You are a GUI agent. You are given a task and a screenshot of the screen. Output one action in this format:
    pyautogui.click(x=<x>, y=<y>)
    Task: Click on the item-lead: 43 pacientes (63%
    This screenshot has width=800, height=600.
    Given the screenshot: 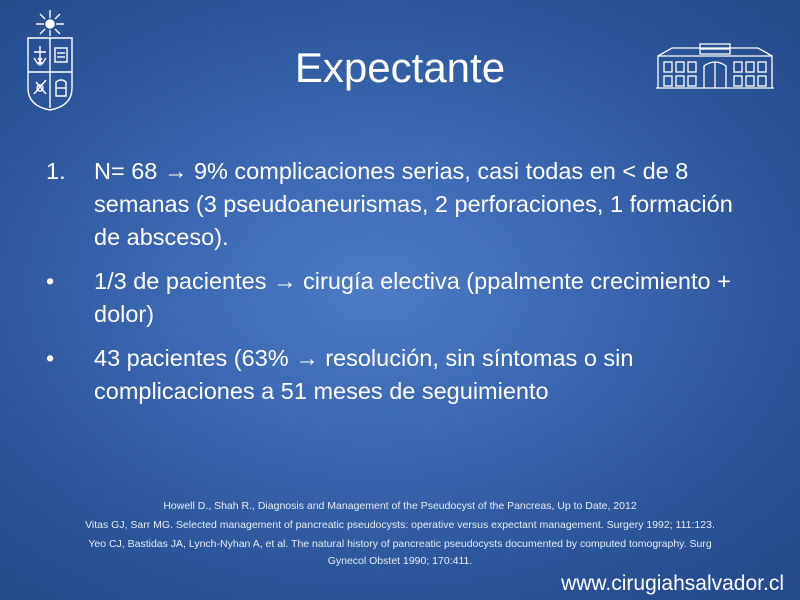 What is the action you would take?
    pyautogui.click(x=191, y=358)
    